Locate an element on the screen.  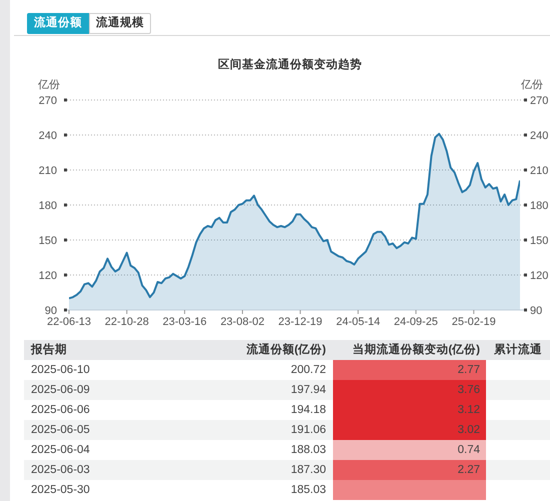
category-label: 2025-06-06 is located at coordinates (60, 410).